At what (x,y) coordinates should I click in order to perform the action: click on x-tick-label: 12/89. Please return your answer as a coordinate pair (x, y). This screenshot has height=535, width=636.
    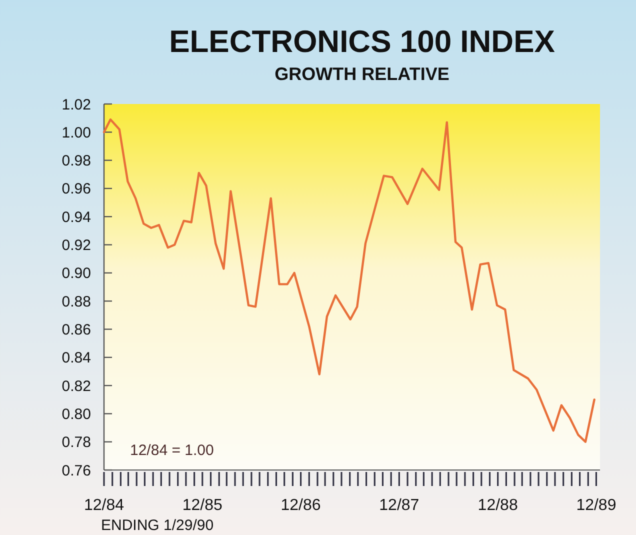
    Looking at the image, I should click on (596, 505).